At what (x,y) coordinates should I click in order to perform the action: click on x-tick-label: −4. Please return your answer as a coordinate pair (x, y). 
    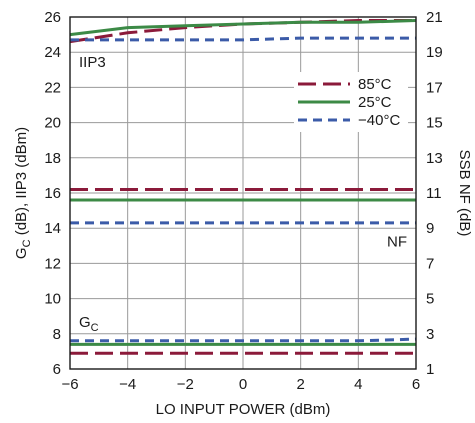
    Looking at the image, I should click on (127, 384).